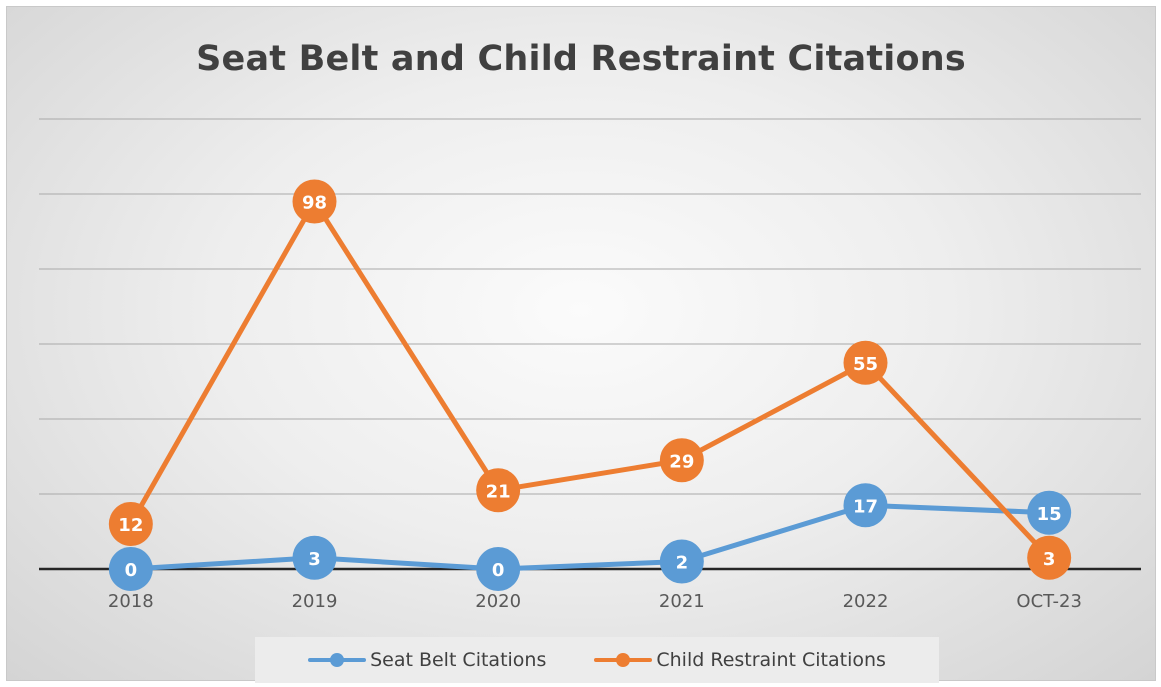 The height and width of the screenshot is (687, 1161). I want to click on data-label: 17, so click(865, 506).